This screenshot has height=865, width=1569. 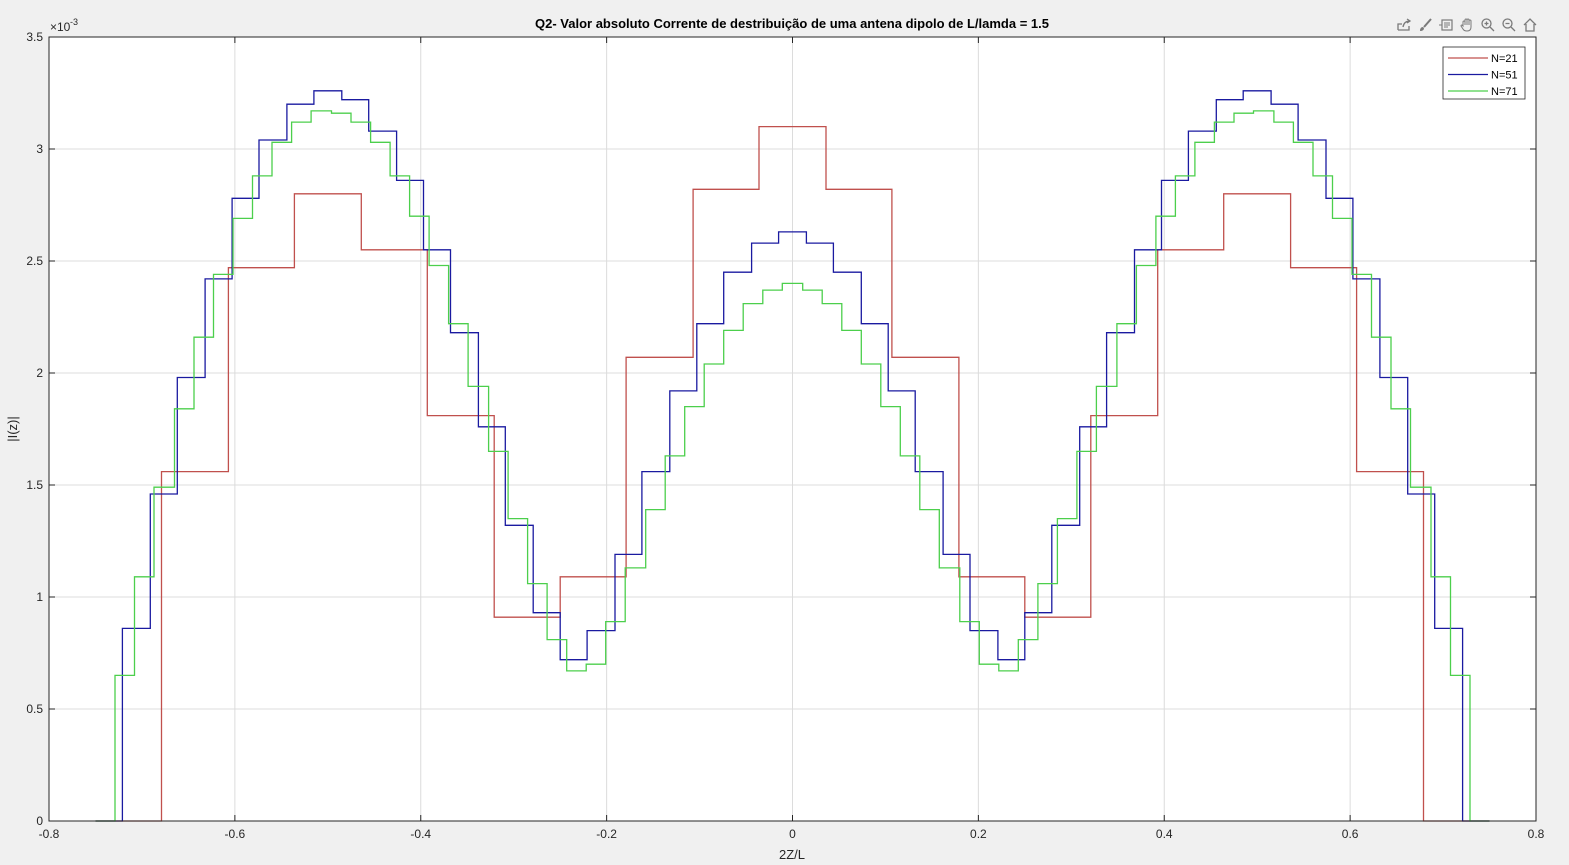 What do you see at coordinates (1425, 25) in the screenshot?
I see `brush-icon` at bounding box center [1425, 25].